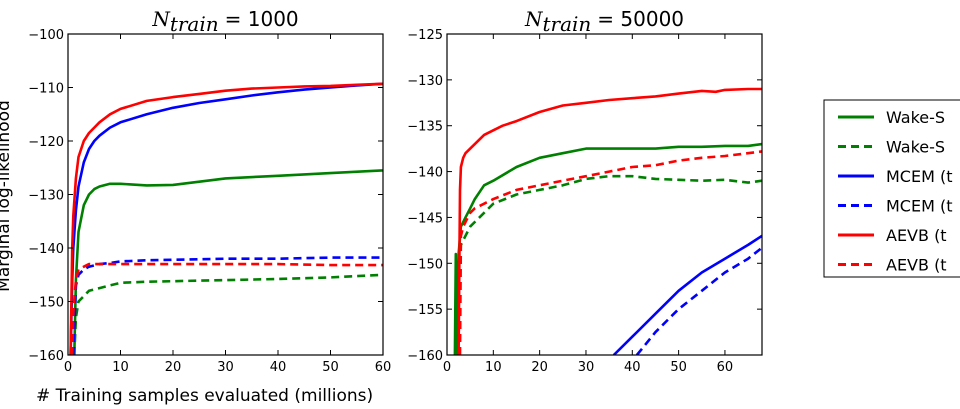  Describe the element at coordinates (46, 35) in the screenshot. I see `y-tick-label: −100` at that location.